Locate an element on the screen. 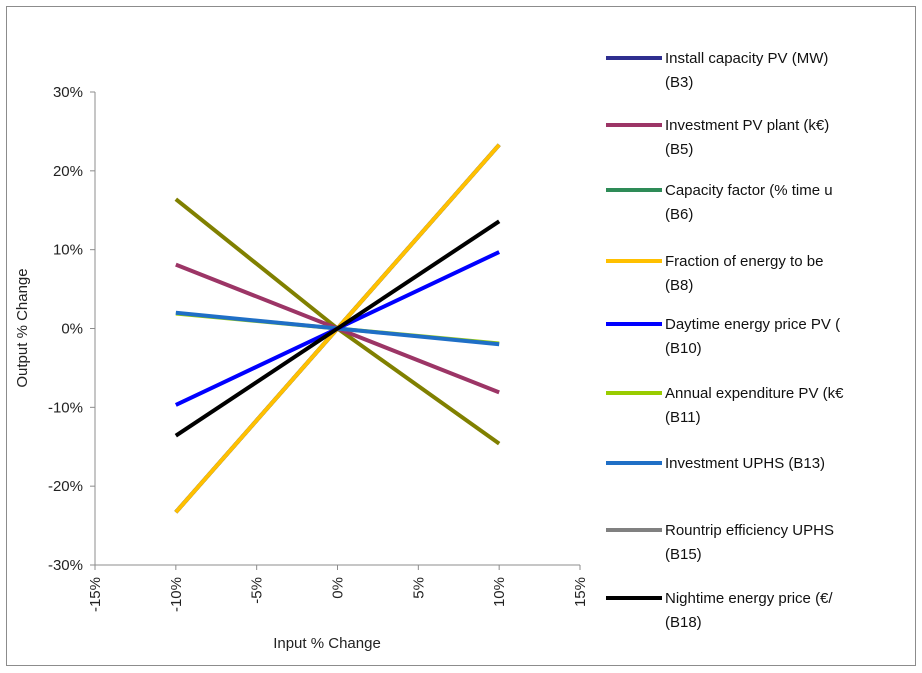 This screenshot has width=922, height=673. legend-ref: (B10) is located at coordinates (683, 348).